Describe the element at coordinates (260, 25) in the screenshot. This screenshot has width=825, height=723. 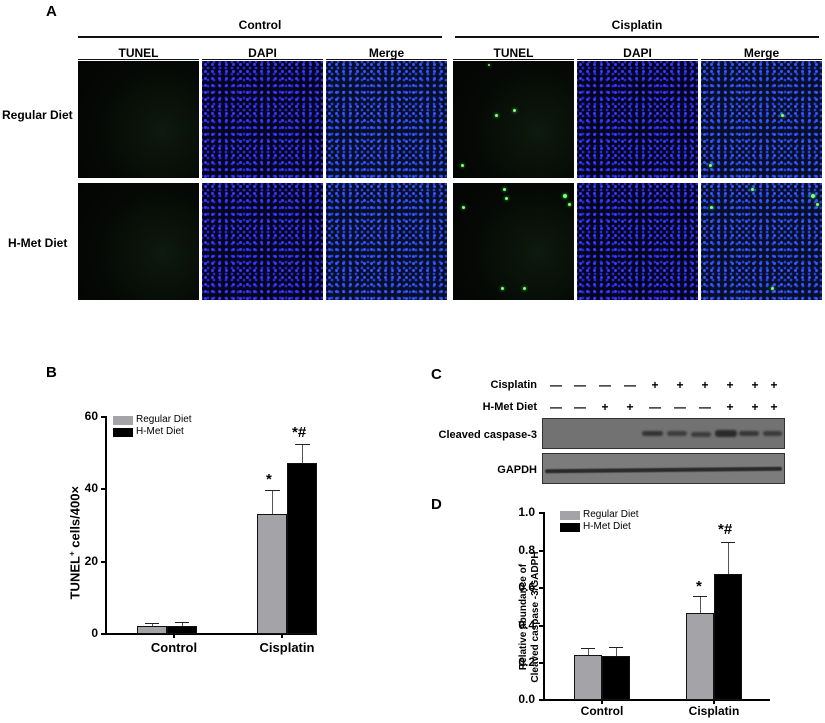
I see `group-header-control: Control` at that location.